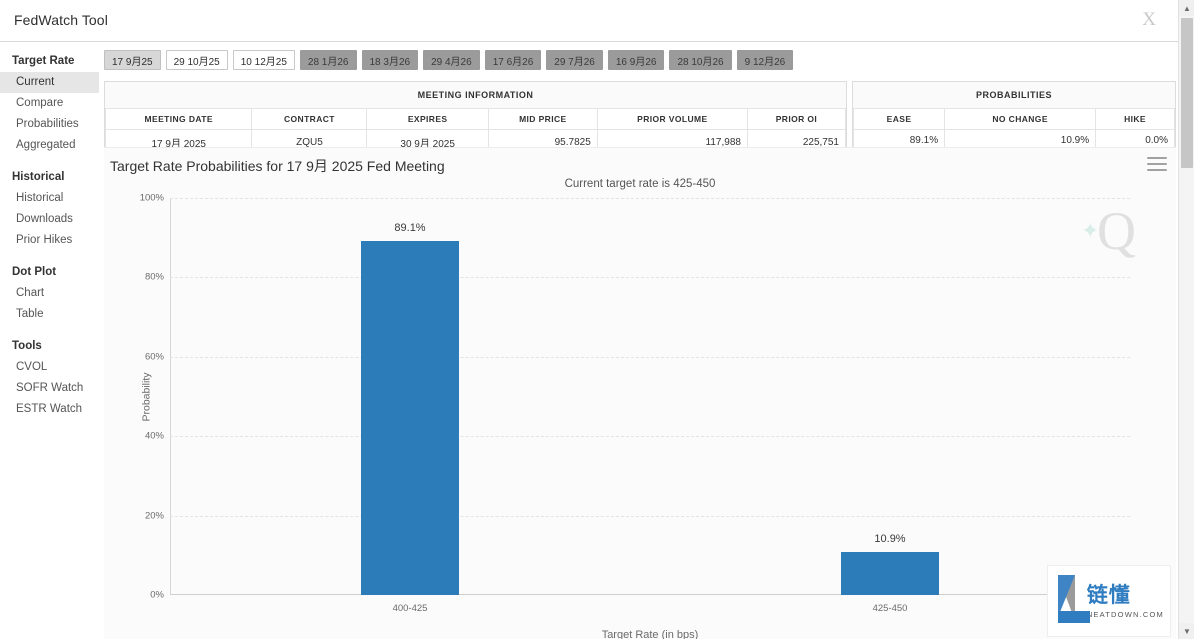 This screenshot has height=639, width=1194. What do you see at coordinates (47, 124) in the screenshot?
I see `sidebar-item-probabilities: Probabilities` at bounding box center [47, 124].